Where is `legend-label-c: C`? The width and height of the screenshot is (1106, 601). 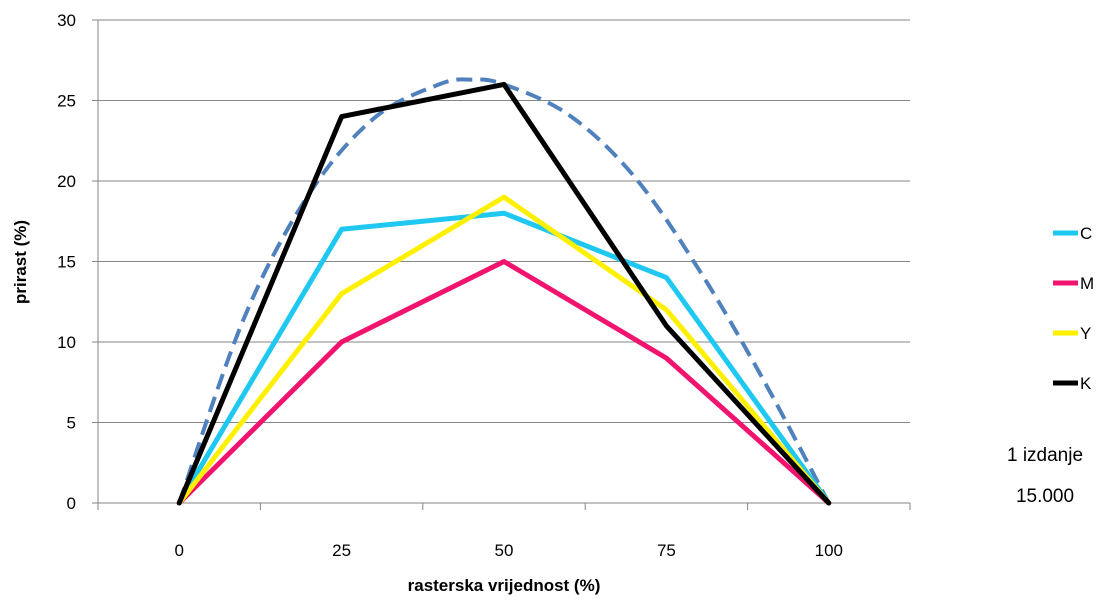
legend-label-c: C is located at coordinates (1086, 233).